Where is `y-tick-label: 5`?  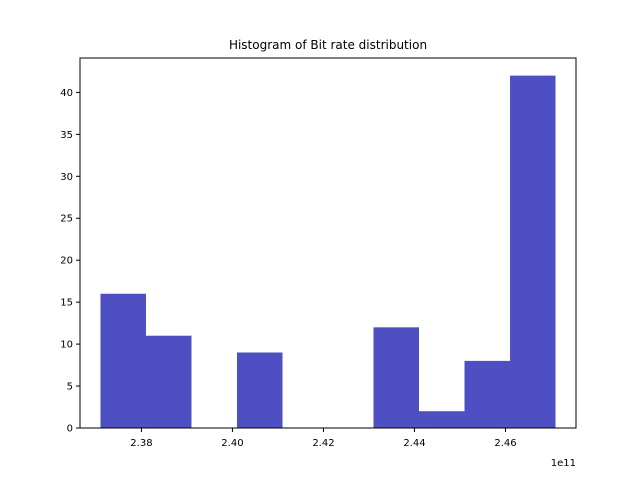 y-tick-label: 5 is located at coordinates (70, 387).